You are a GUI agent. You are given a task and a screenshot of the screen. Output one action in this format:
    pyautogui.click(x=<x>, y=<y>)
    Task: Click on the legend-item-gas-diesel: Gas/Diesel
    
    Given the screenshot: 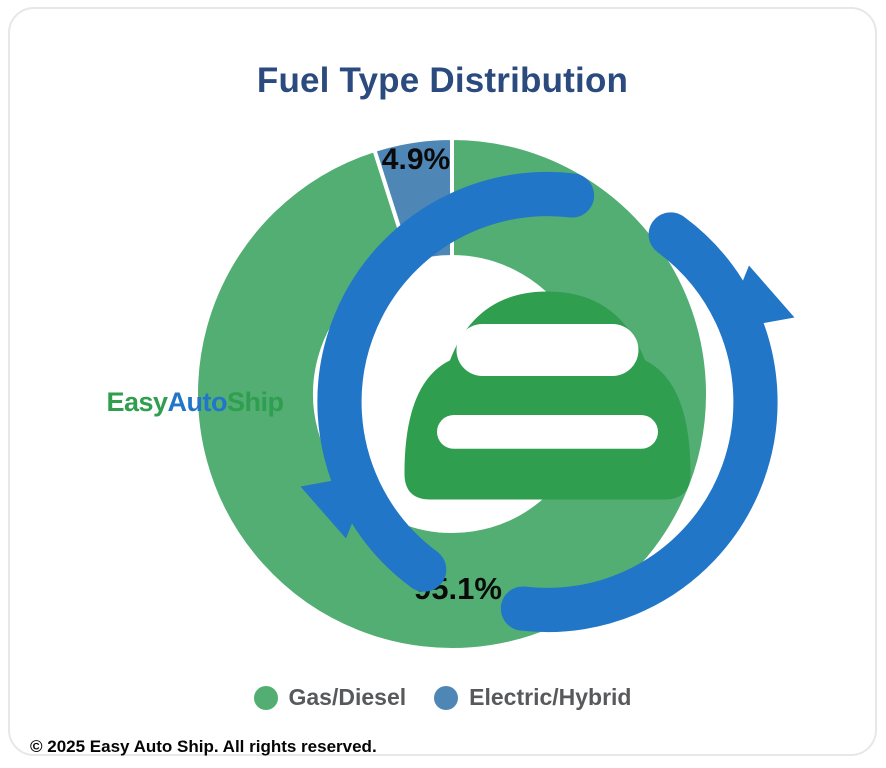 What is the action you would take?
    pyautogui.click(x=330, y=697)
    